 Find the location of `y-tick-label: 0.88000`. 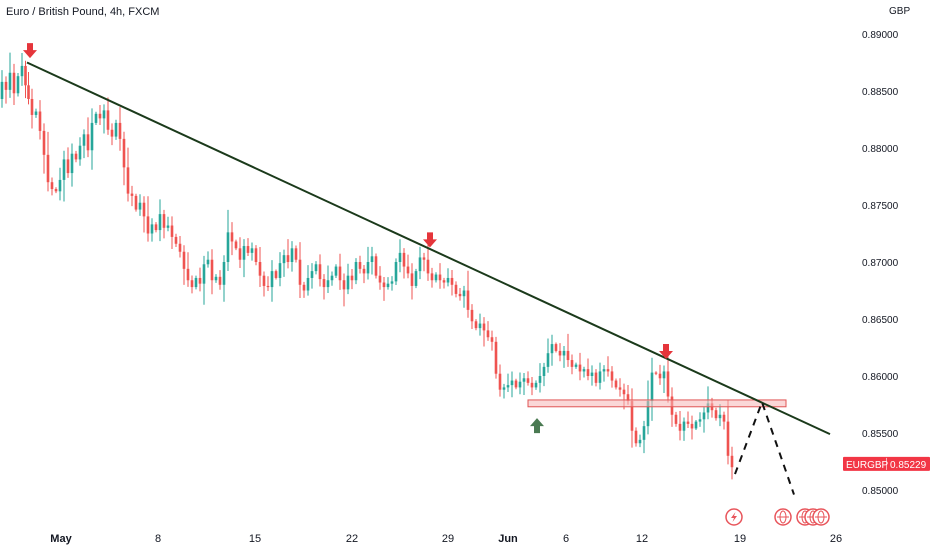

y-tick-label: 0.88000 is located at coordinates (880, 149).